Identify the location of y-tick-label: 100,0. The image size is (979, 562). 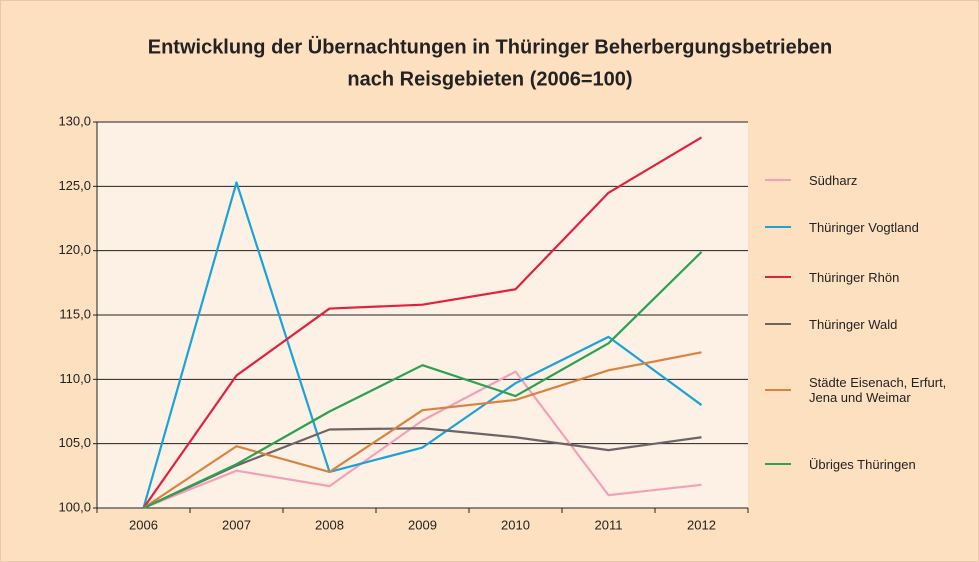
(74, 506).